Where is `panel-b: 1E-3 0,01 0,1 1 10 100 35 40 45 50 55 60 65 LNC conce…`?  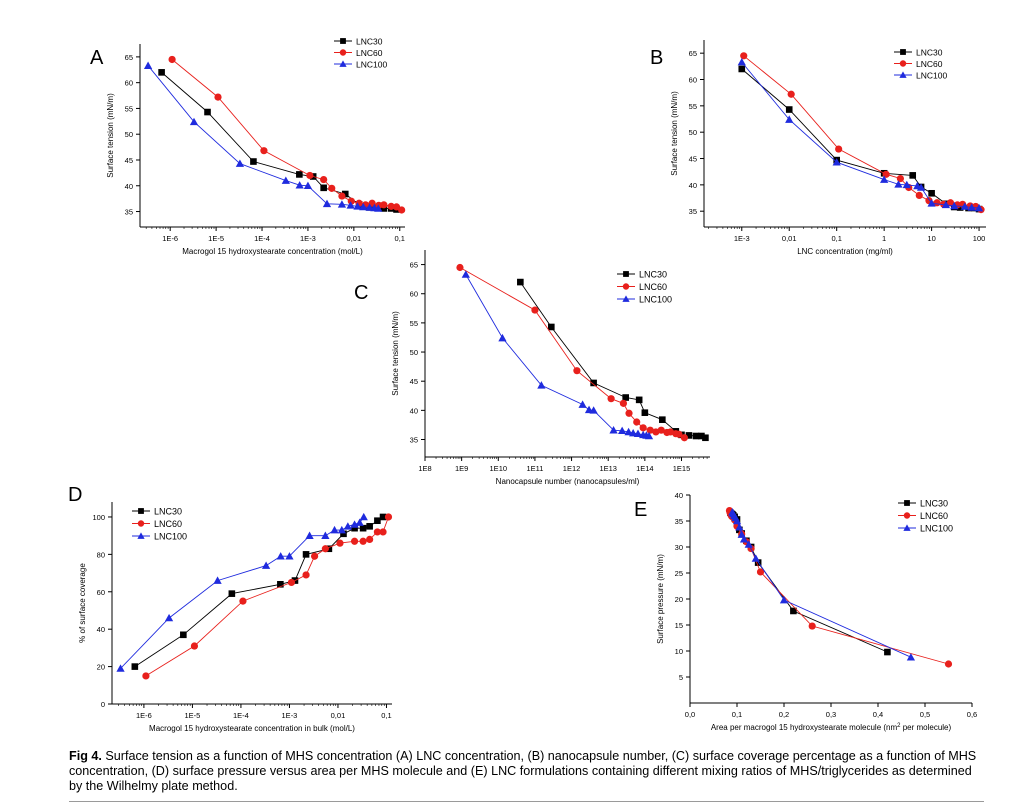 panel-b: 1E-3 0,01 0,1 1 10 100 35 40 45 50 55 60 65 LNC conce… is located at coordinates (818, 148).